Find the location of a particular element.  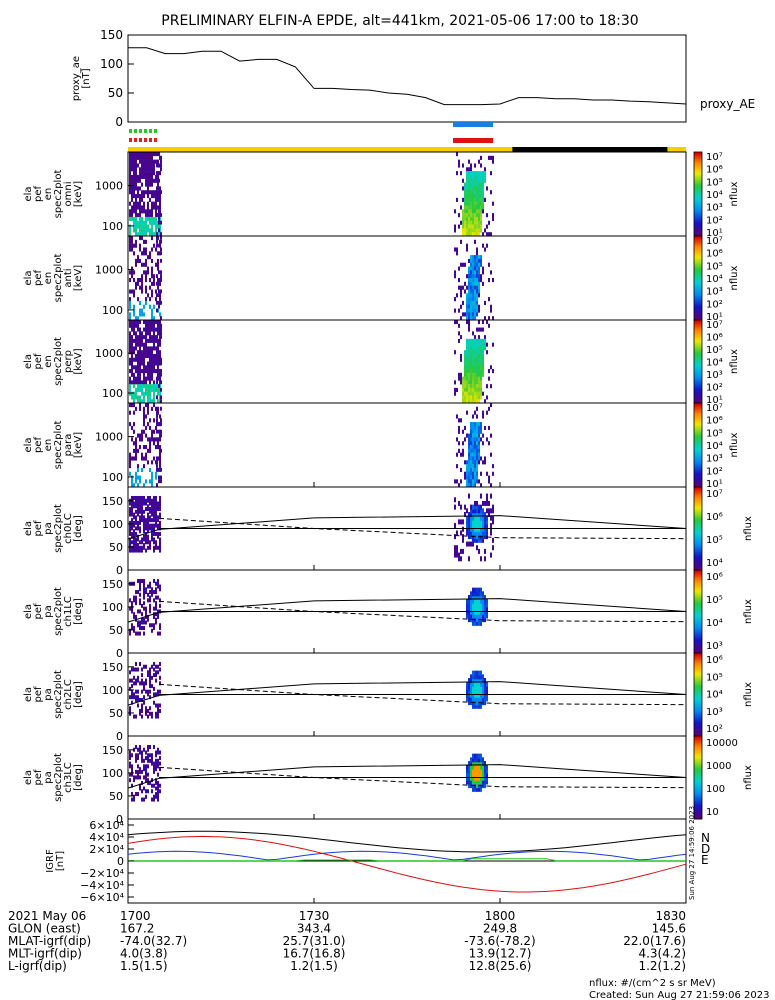

igrf-side-text: Sun Aug 27 14:59:06 2023 is located at coordinates (692, 853).